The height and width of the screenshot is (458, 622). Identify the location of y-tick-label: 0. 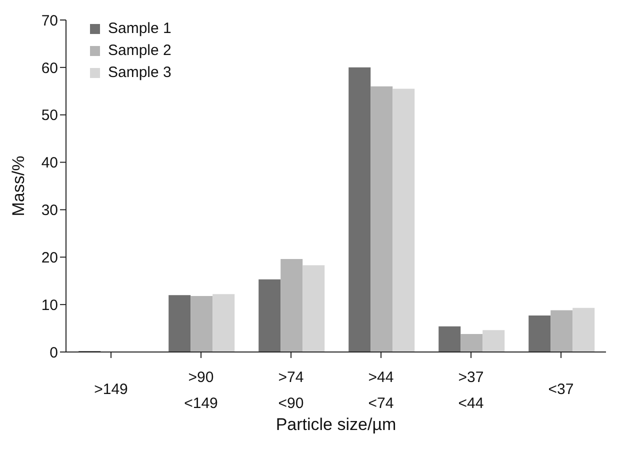
(54, 353).